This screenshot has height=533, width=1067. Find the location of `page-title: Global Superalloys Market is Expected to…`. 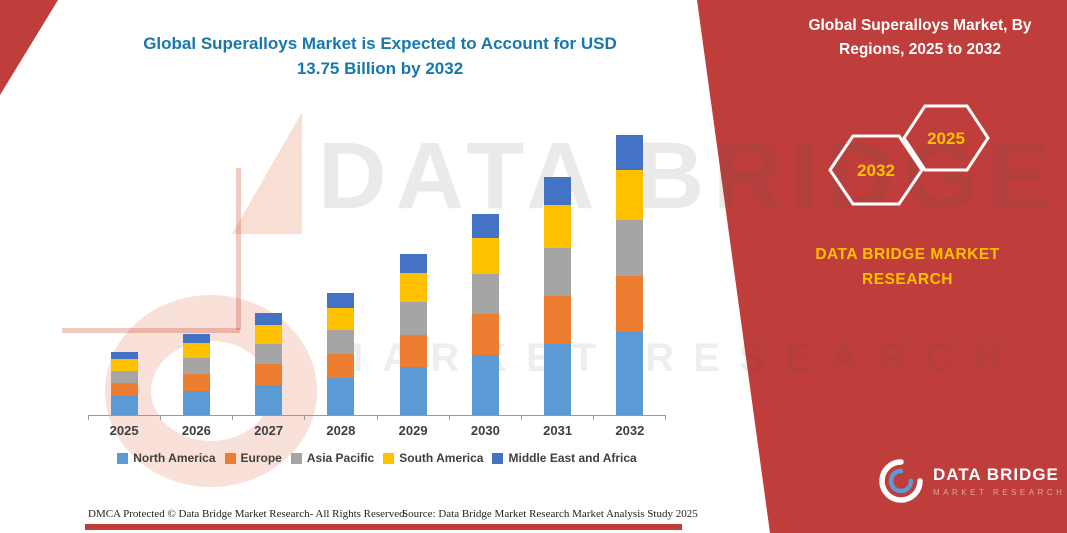

page-title: Global Superalloys Market is Expected to… is located at coordinates (380, 56).